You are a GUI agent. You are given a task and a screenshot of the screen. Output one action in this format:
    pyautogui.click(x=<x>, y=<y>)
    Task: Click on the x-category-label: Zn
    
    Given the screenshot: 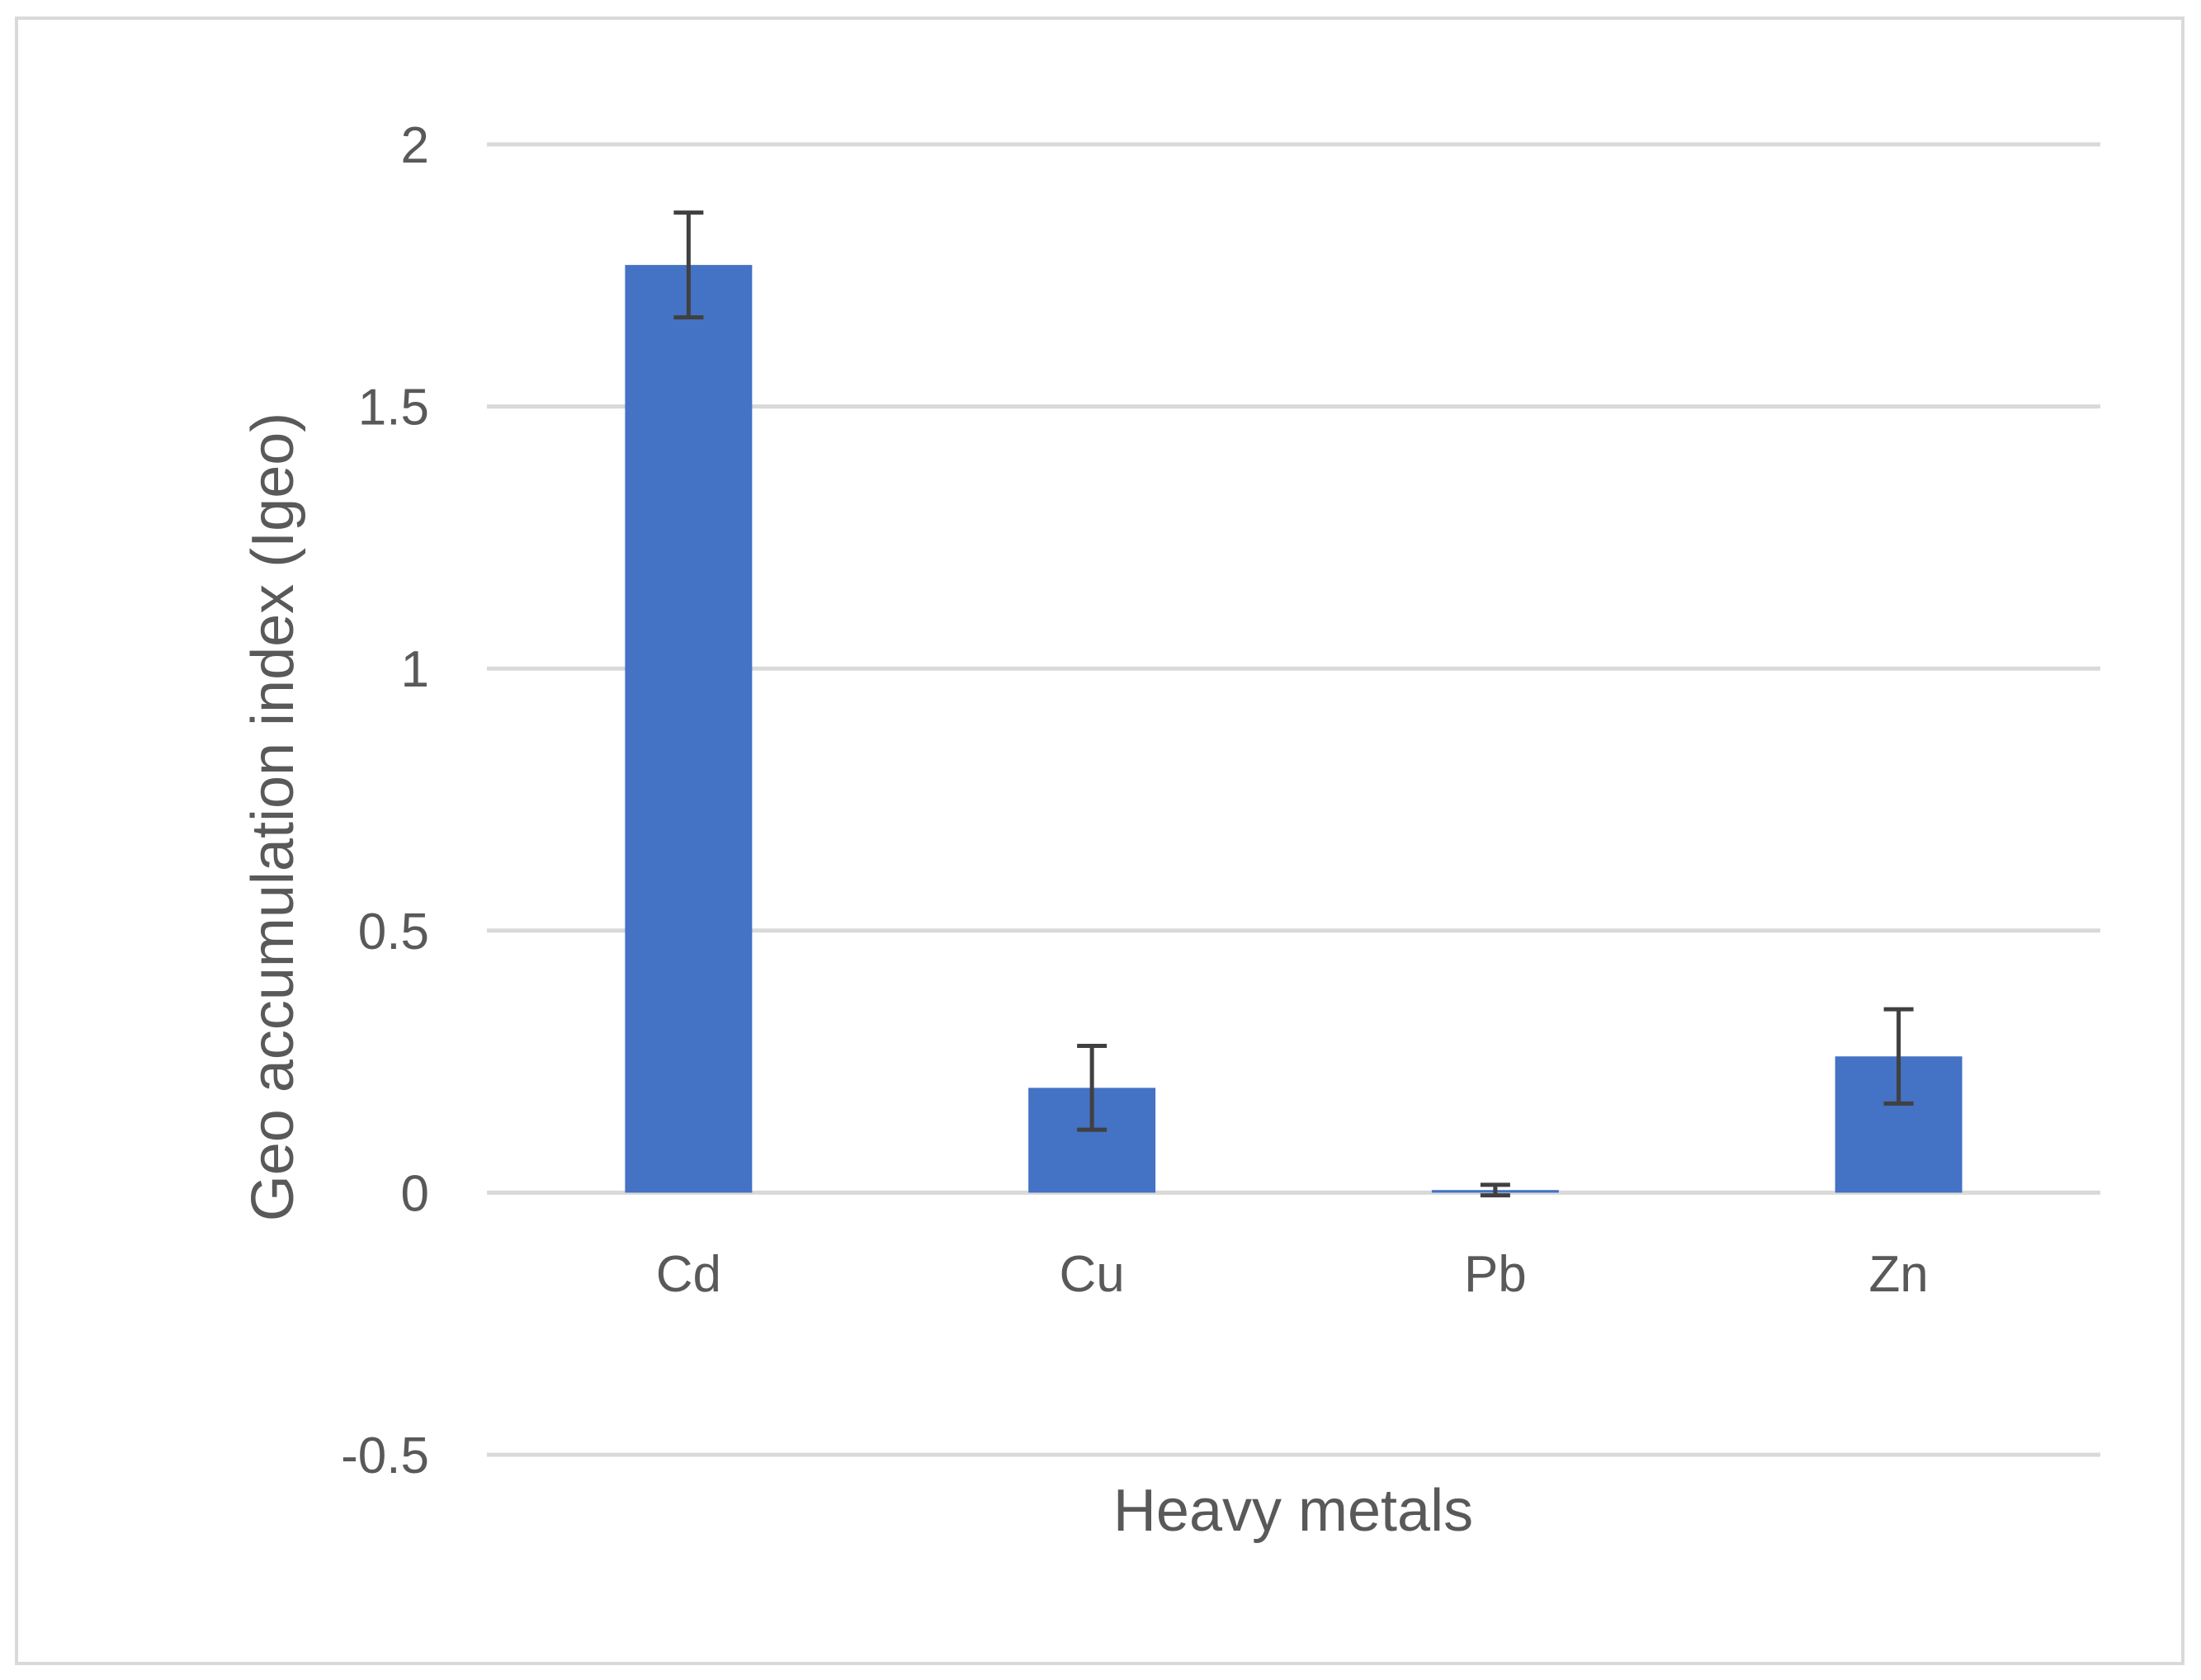 What is the action you would take?
    pyautogui.click(x=1898, y=1274)
    